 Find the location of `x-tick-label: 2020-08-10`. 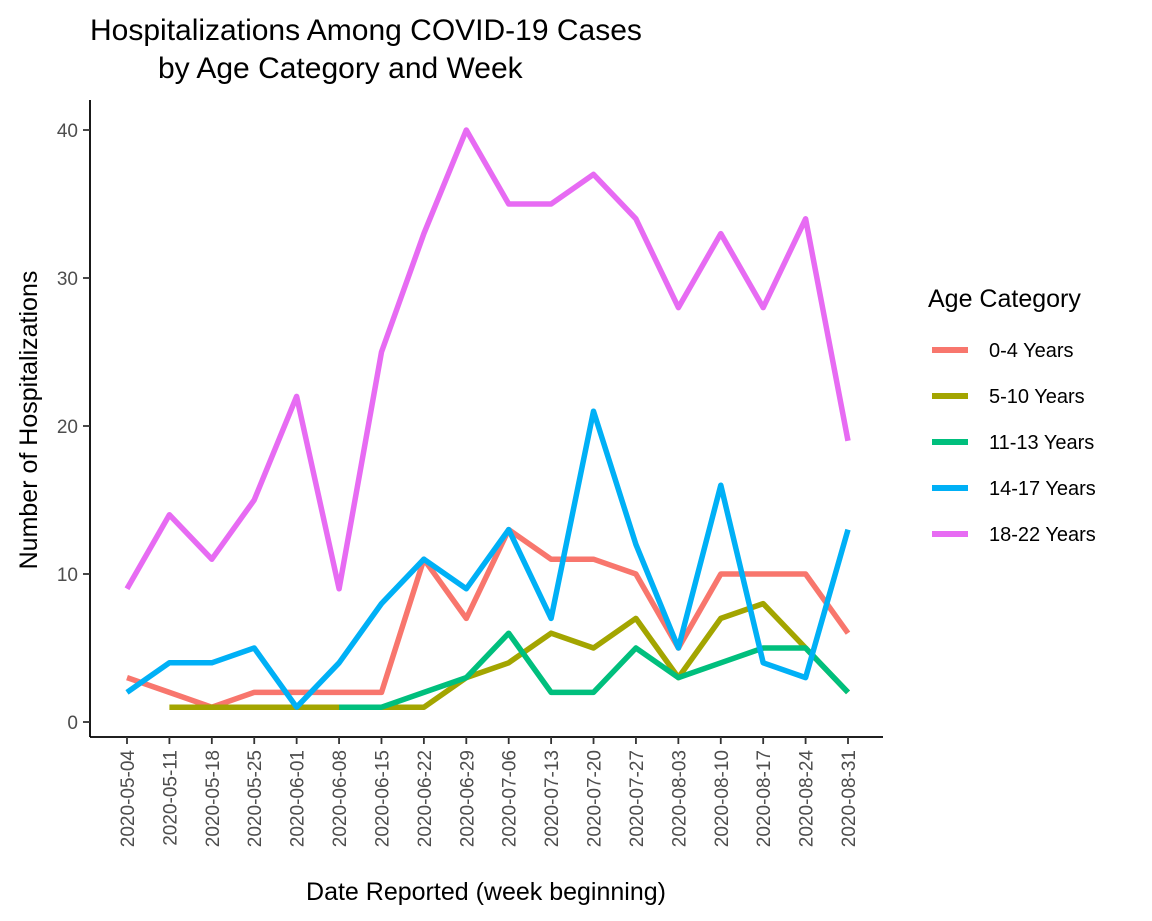

x-tick-label: 2020-08-10 is located at coordinates (722, 798).